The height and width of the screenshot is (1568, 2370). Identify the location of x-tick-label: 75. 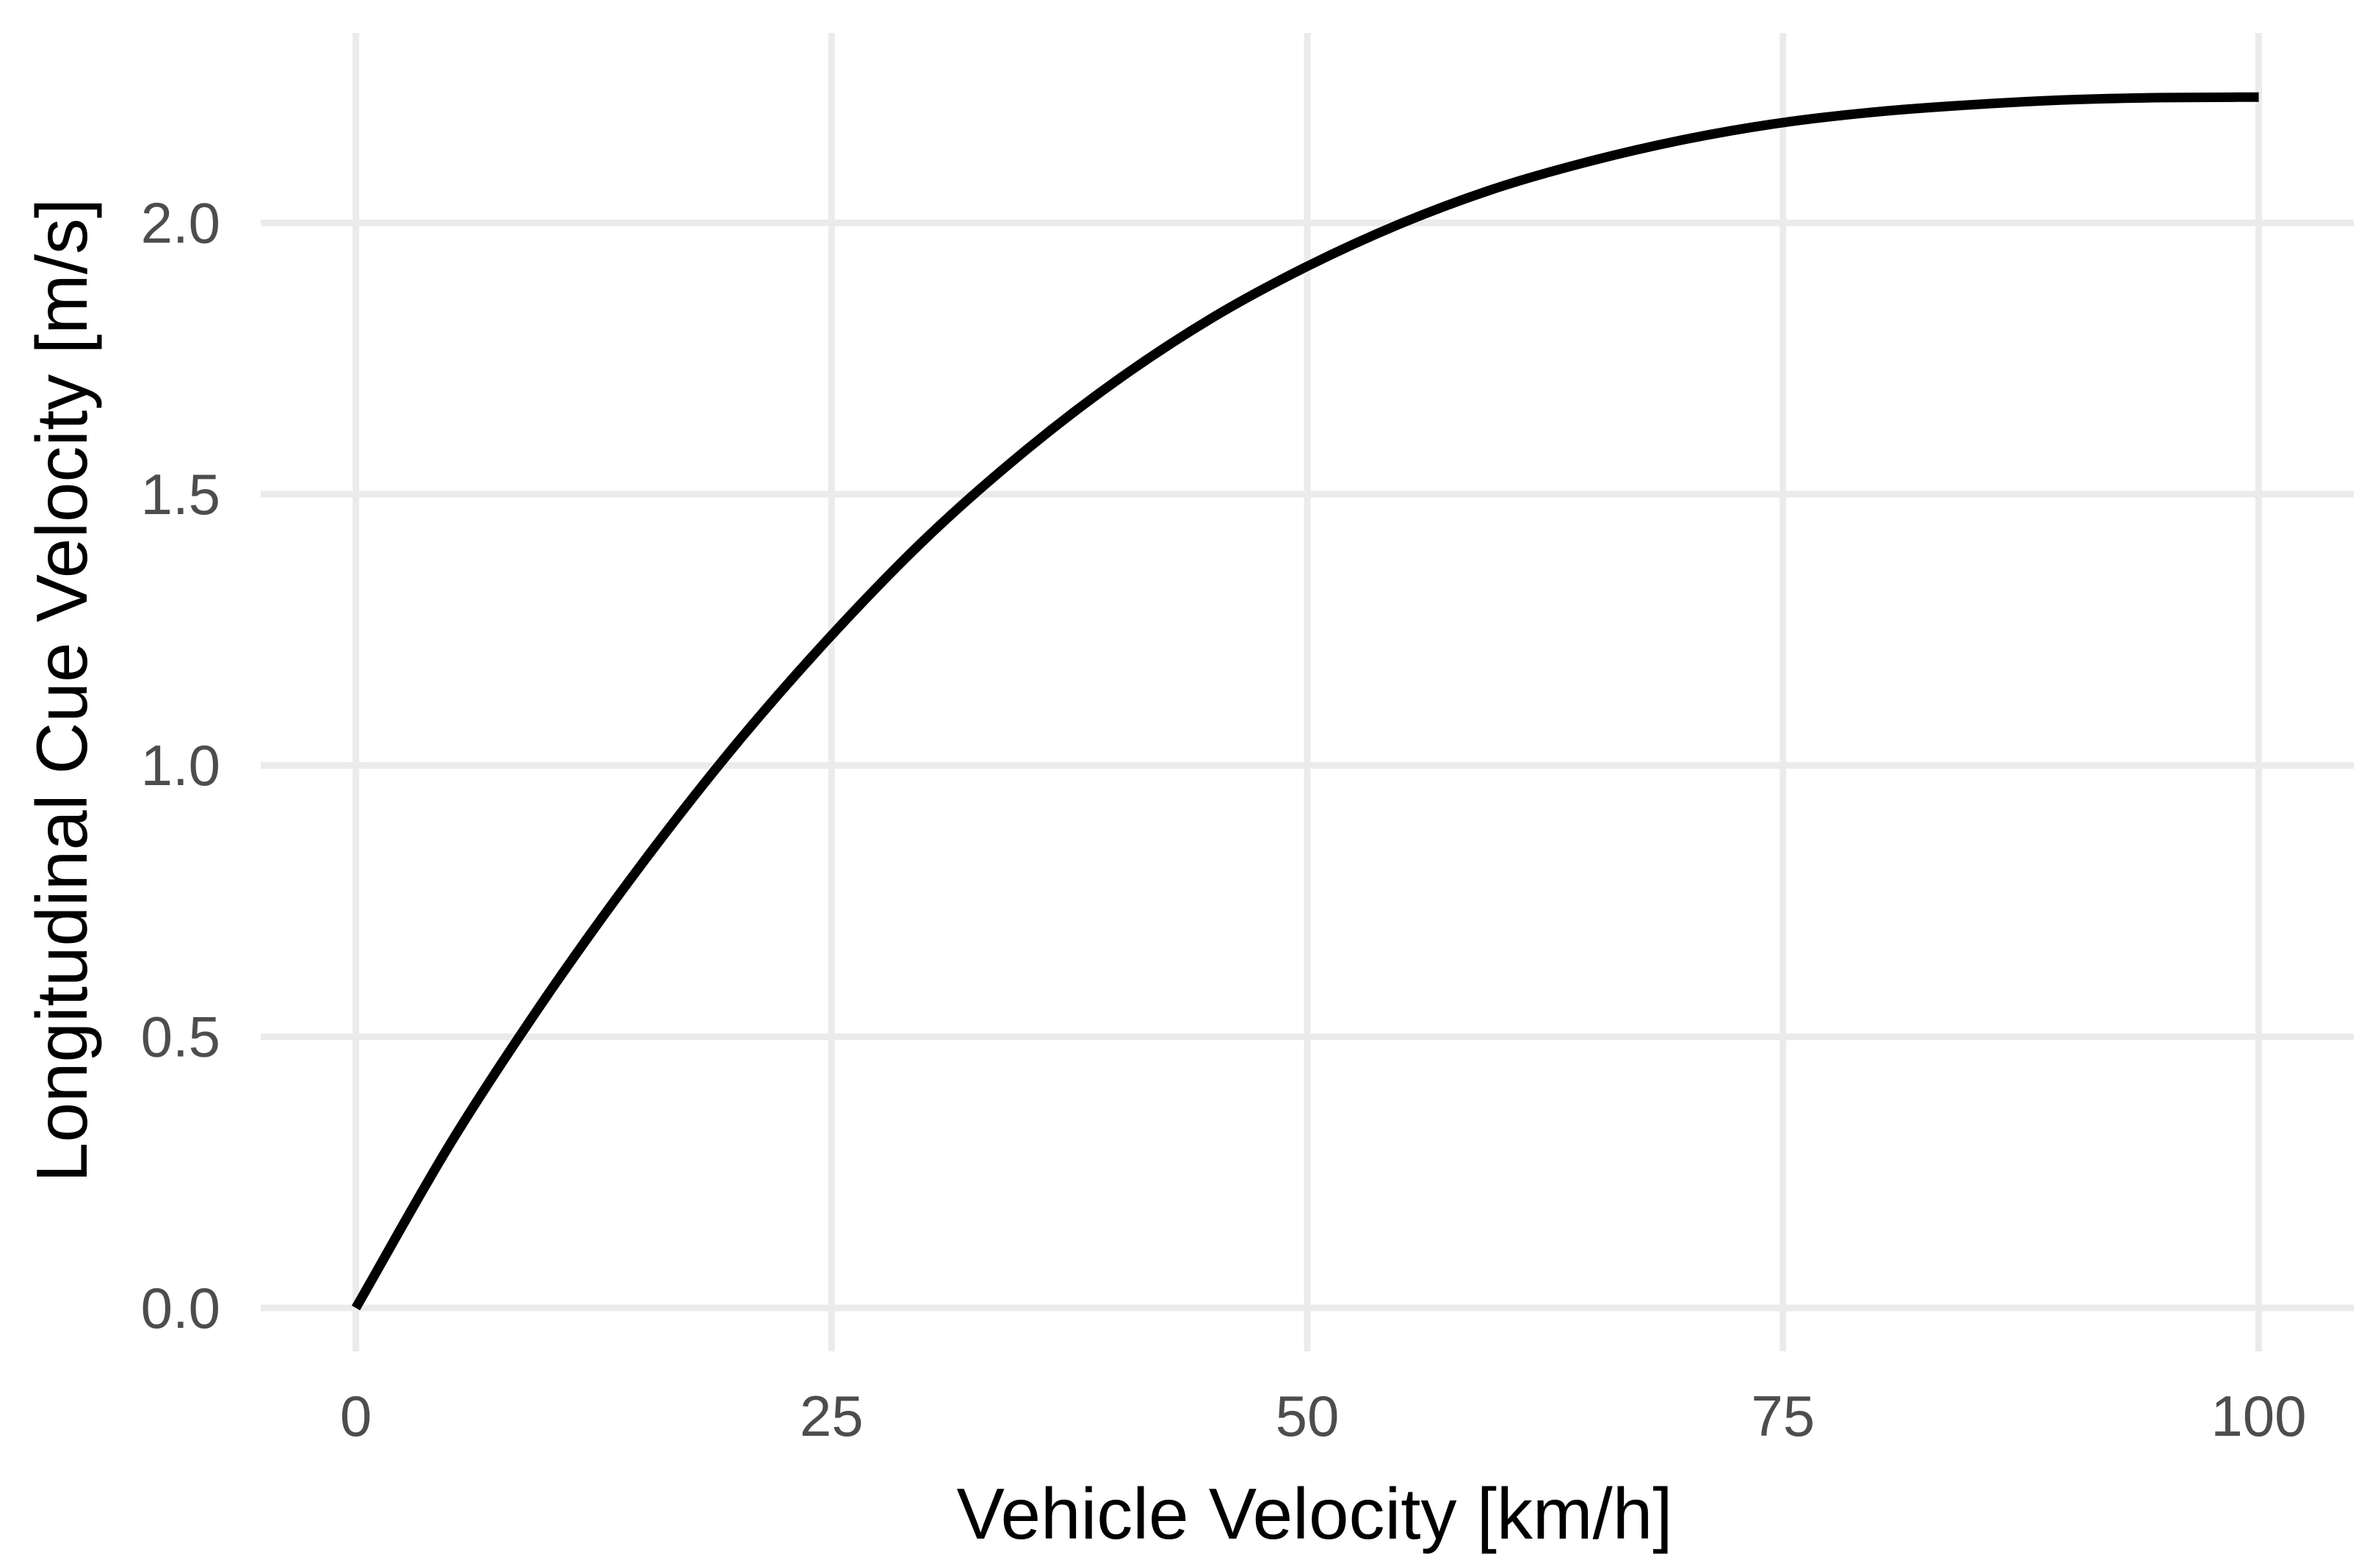
(1783, 1416).